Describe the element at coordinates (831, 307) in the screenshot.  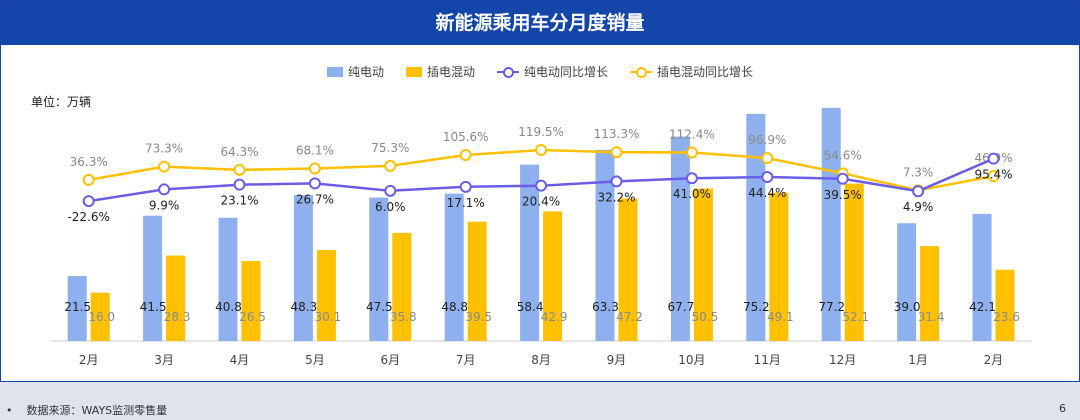
I see `bar-label-bev: 77.2` at that location.